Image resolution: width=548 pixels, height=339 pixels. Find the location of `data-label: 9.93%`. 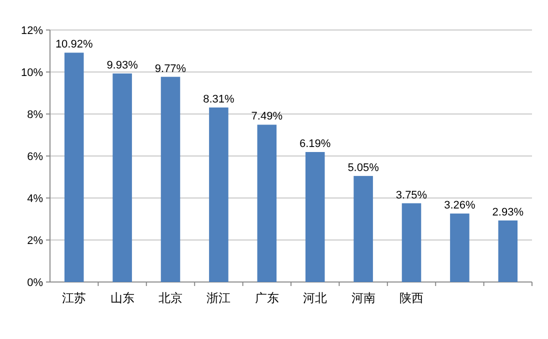

data-label: 9.93% is located at coordinates (122, 65).